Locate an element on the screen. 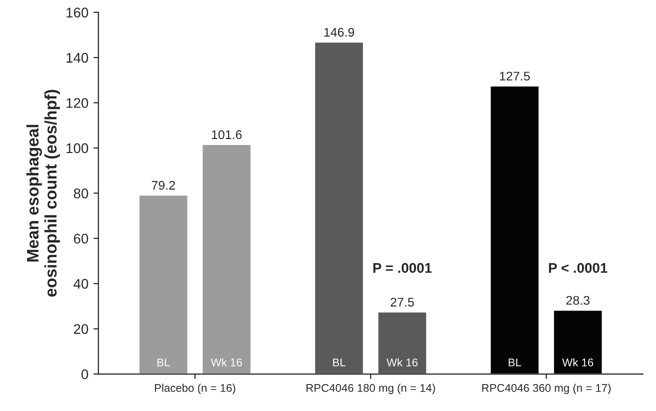 The width and height of the screenshot is (656, 411). data-label: 27.5 is located at coordinates (402, 302).